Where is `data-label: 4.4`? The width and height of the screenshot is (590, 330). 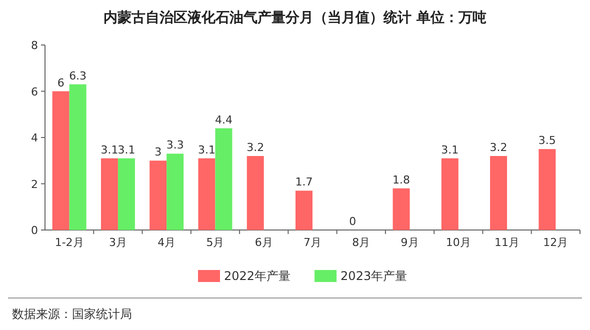 data-label: 4.4 is located at coordinates (223, 119).